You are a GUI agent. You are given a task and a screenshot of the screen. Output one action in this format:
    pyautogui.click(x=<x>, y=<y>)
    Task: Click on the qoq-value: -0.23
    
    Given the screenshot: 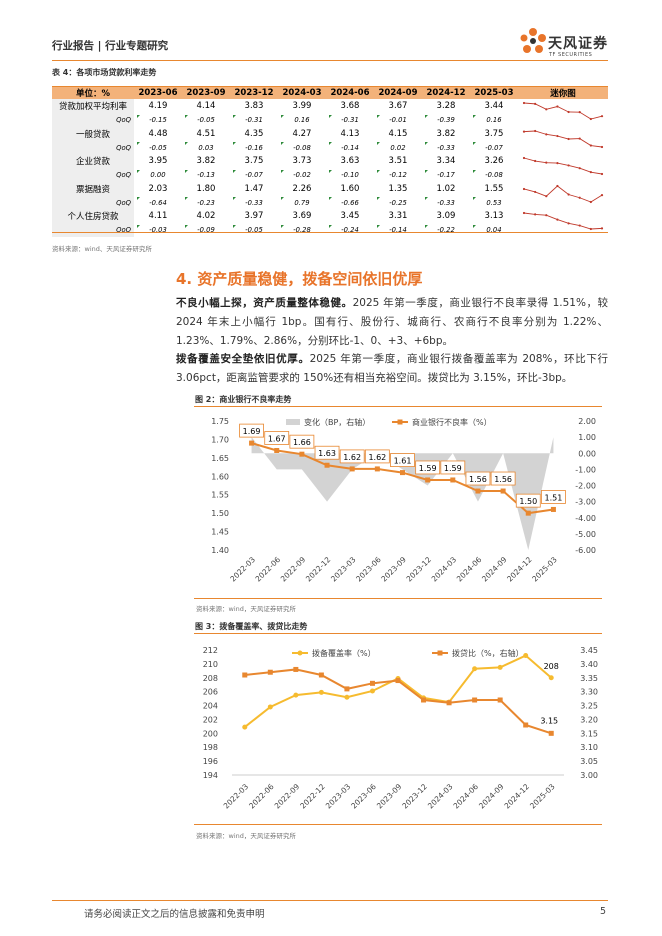 What is the action you would take?
    pyautogui.click(x=206, y=202)
    